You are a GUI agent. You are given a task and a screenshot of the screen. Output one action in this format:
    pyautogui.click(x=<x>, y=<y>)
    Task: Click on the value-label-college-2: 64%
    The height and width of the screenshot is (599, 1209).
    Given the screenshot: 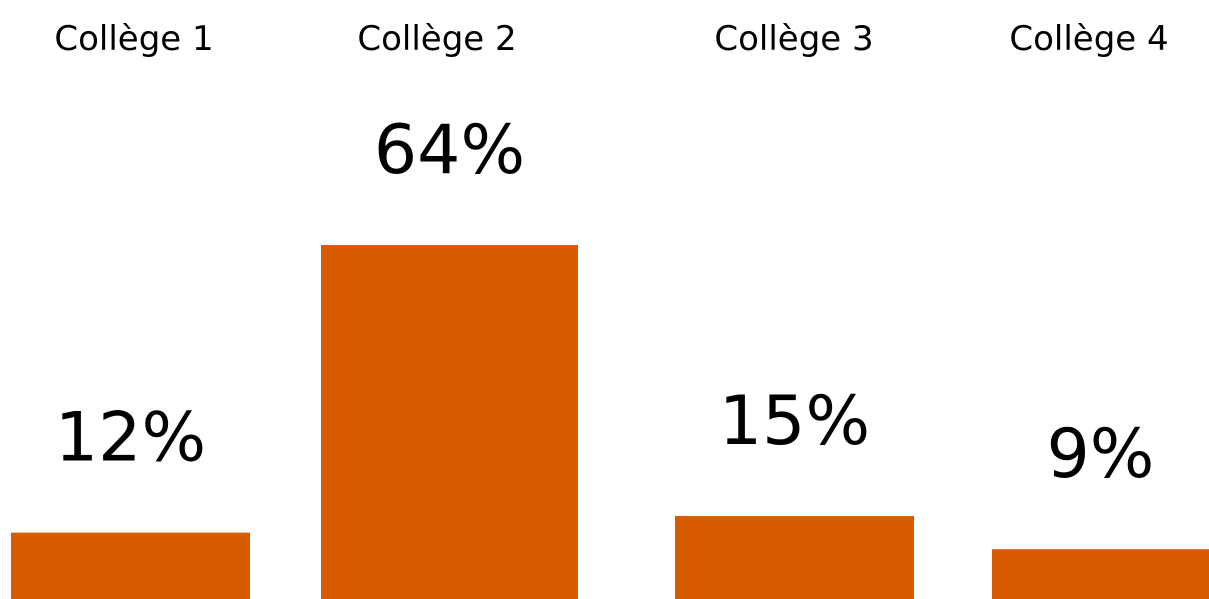 What is the action you would take?
    pyautogui.click(x=449, y=150)
    